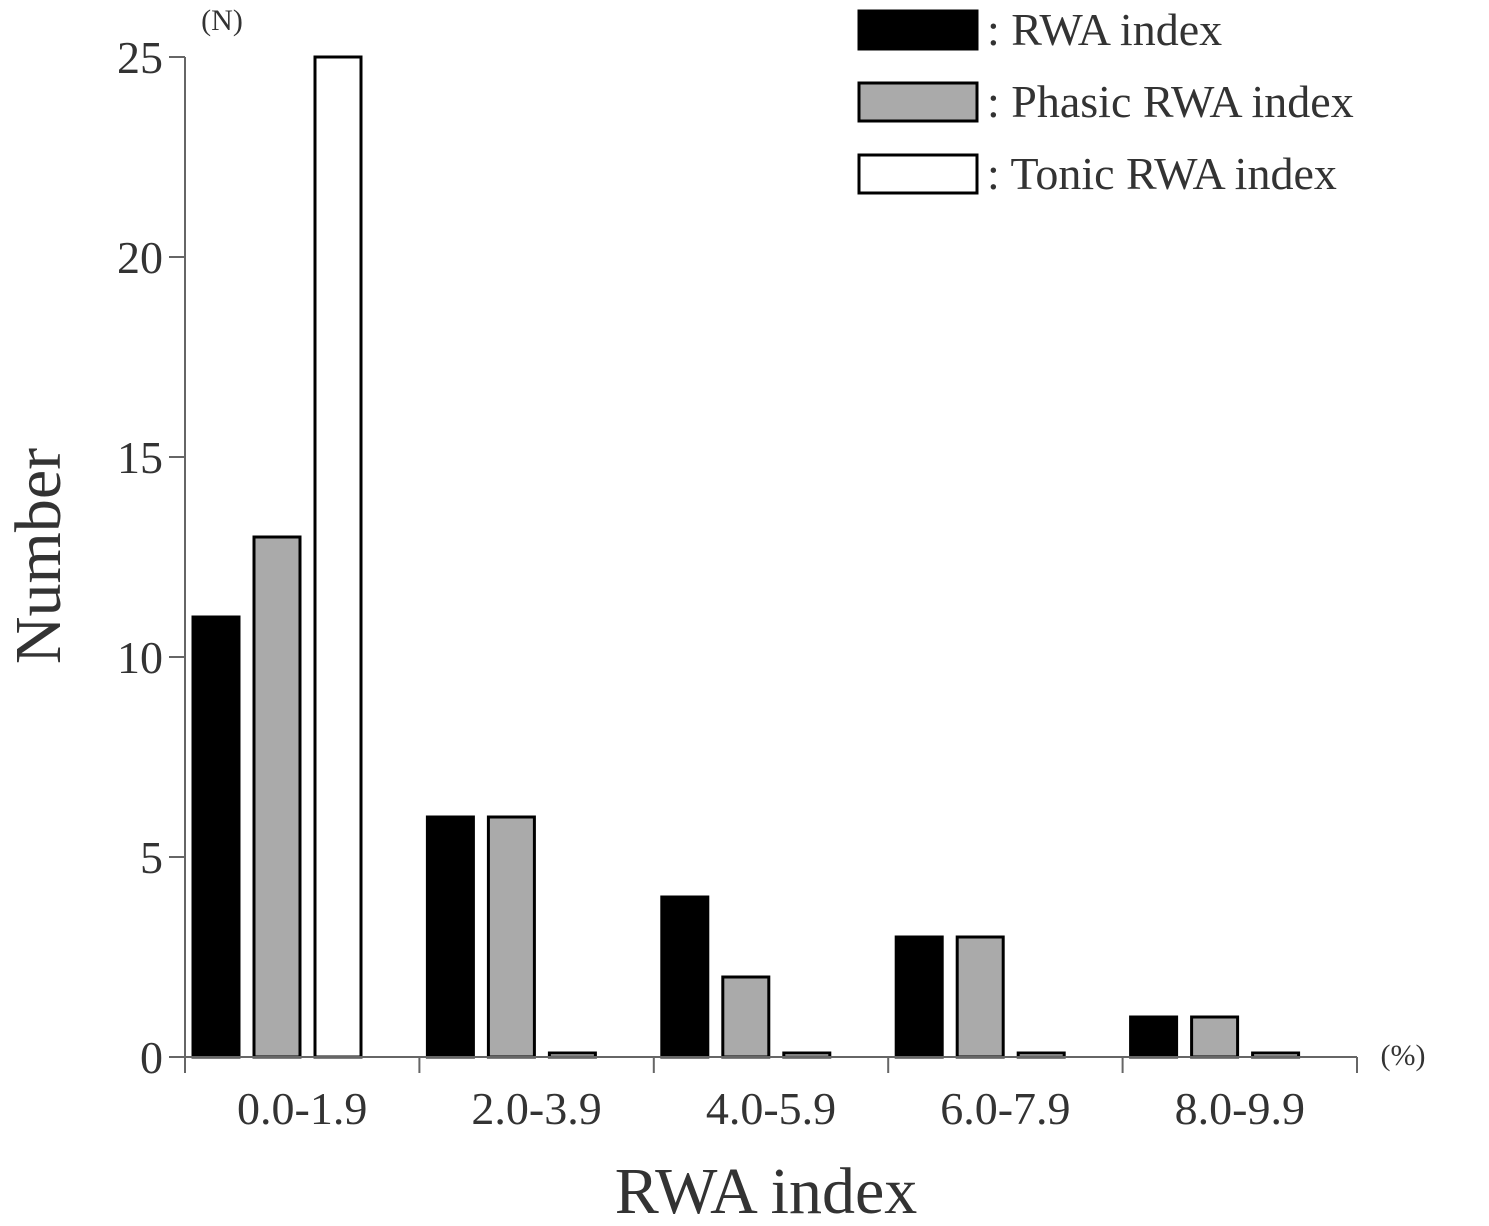  Describe the element at coordinates (1240, 1108) in the screenshot. I see `x-tick-label: 8.0-9.9` at that location.